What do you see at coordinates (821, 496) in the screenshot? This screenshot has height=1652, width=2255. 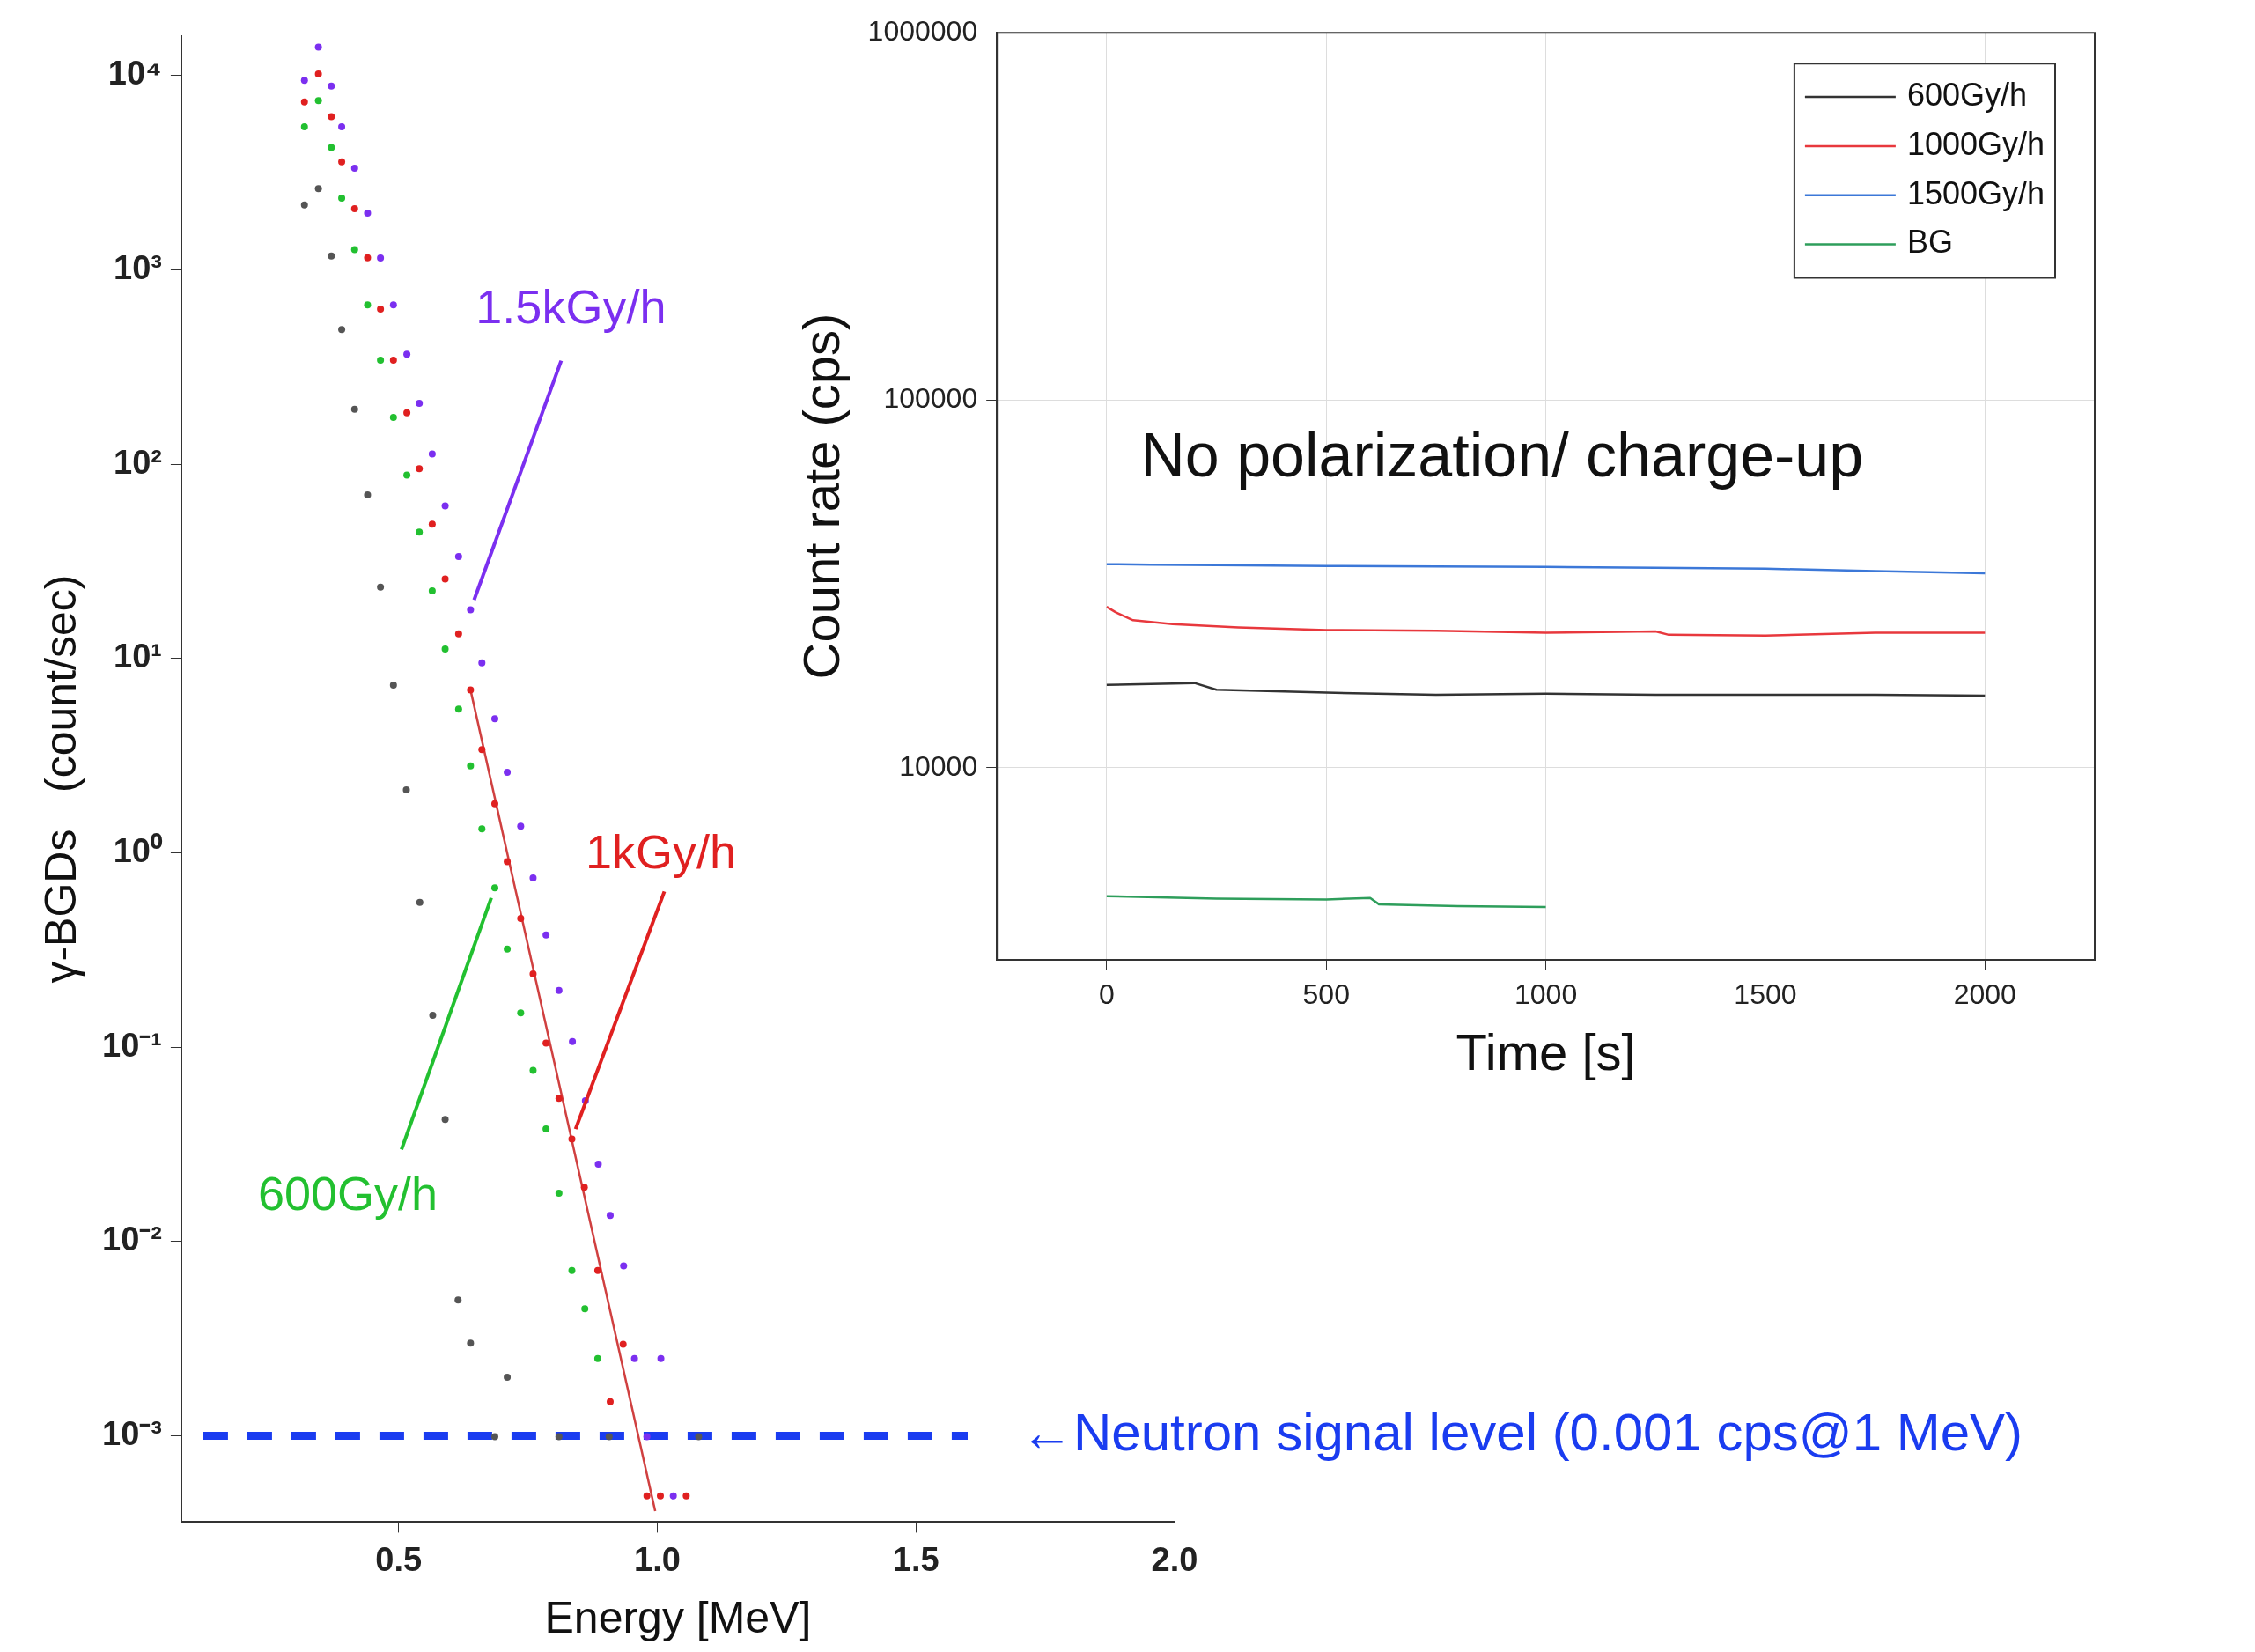 I see `y-axis-title: Count rate (cps)` at bounding box center [821, 496].